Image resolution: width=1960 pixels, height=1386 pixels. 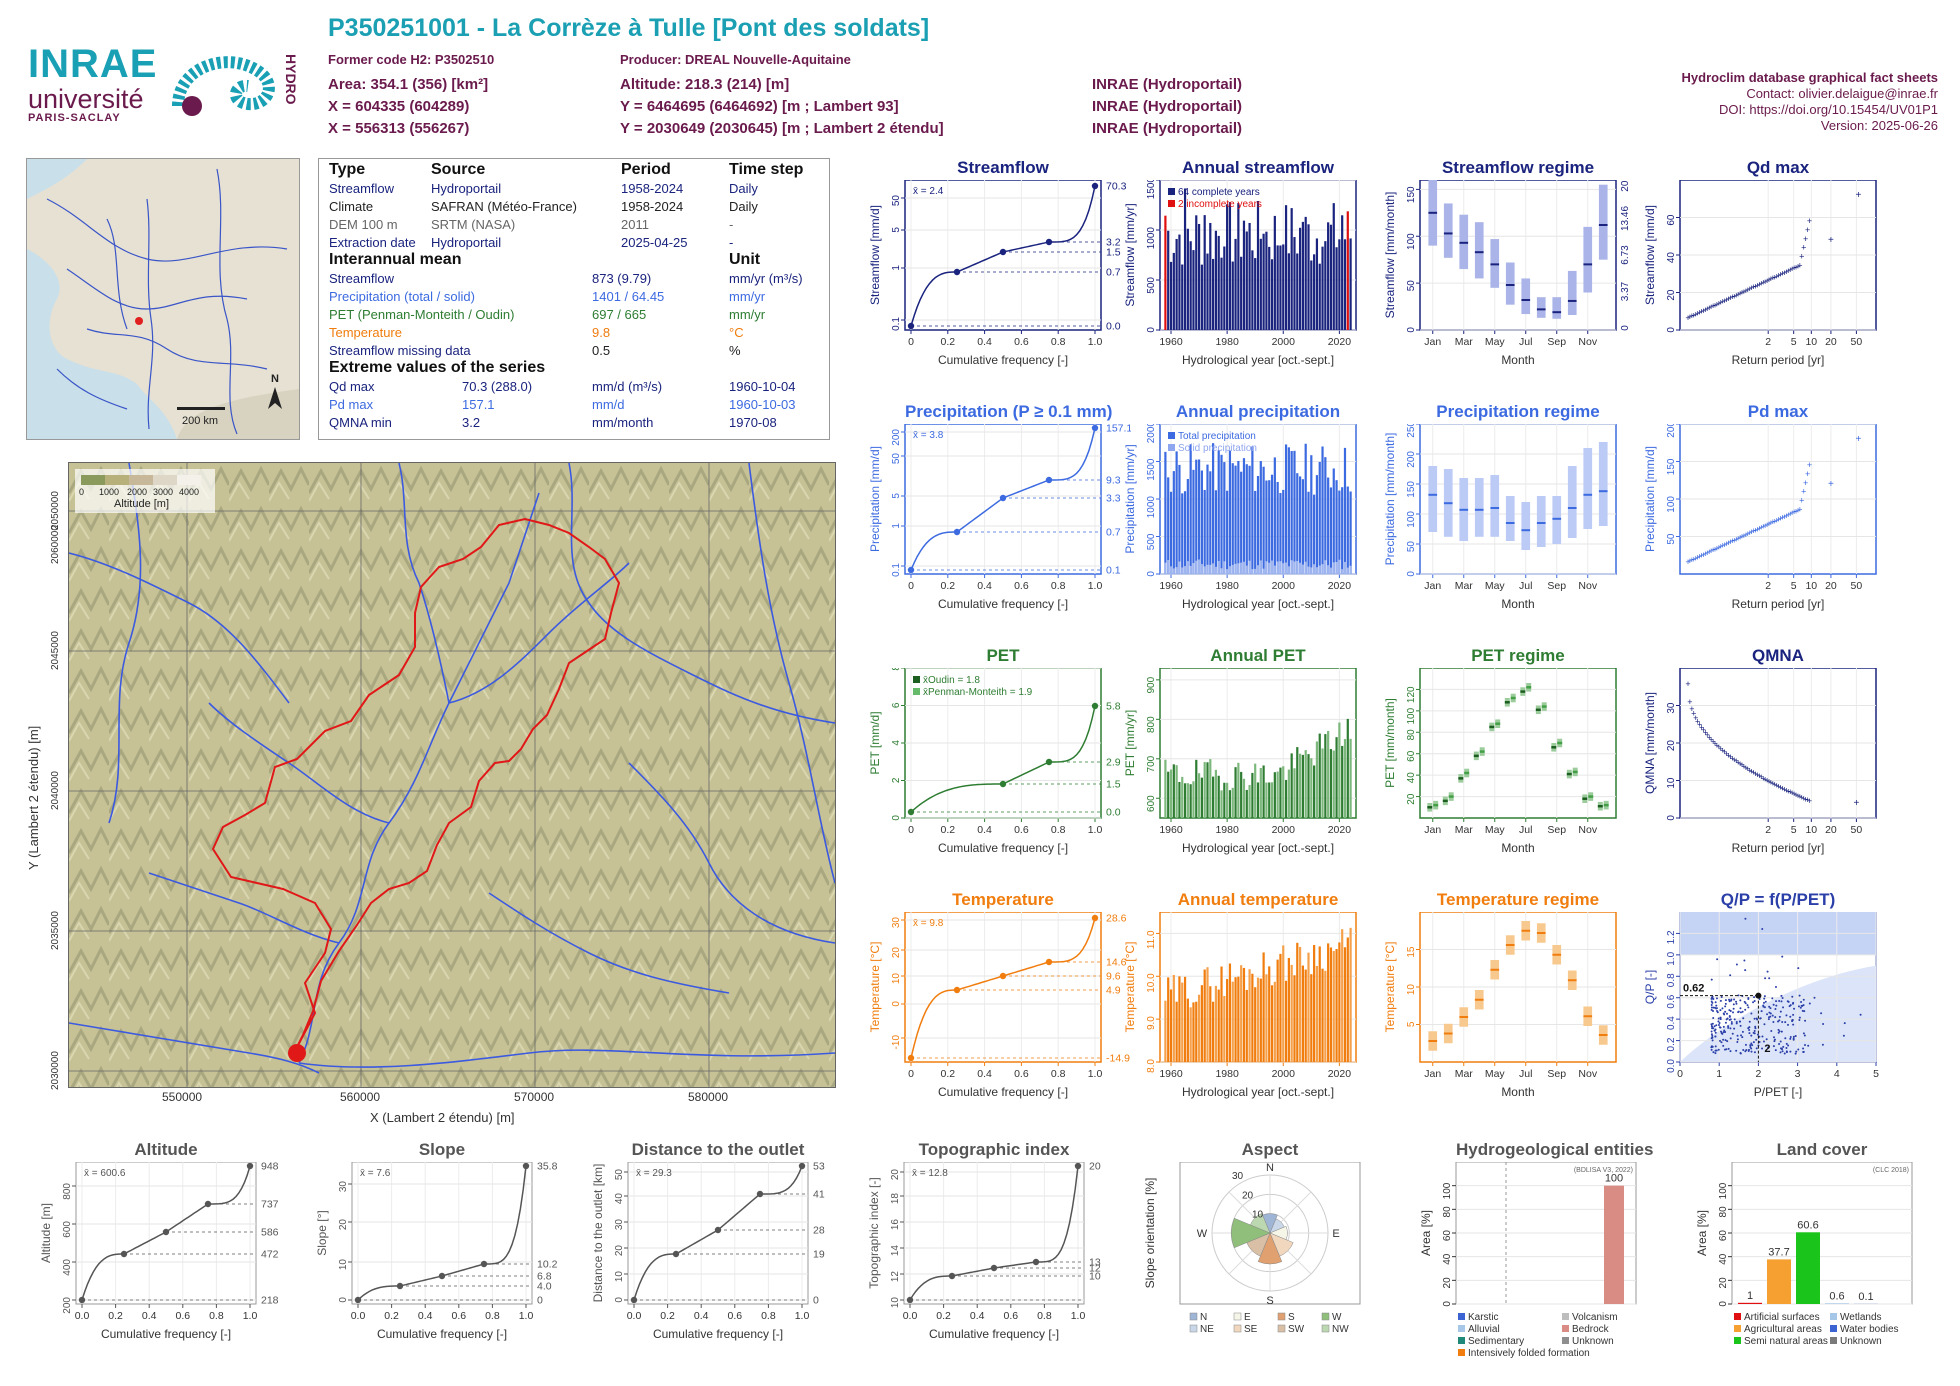 I want to click on pd_max-point-17: +, so click(x=1720, y=547).